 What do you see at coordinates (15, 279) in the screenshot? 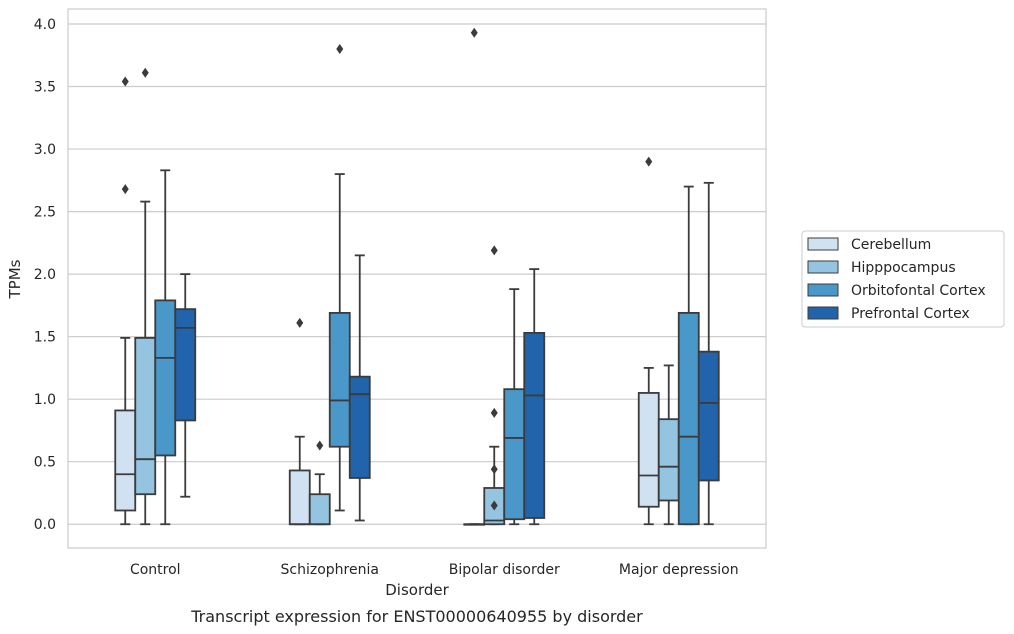
I see `y-axis-label: TPMs` at bounding box center [15, 279].